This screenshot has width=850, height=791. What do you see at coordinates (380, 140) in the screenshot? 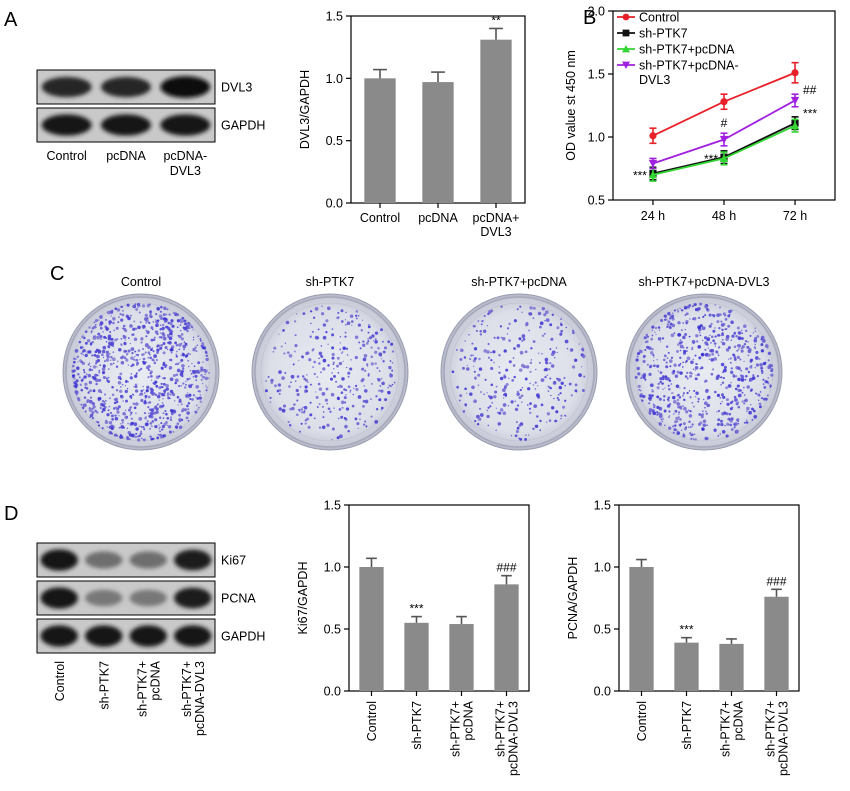
I see `bar` at bounding box center [380, 140].